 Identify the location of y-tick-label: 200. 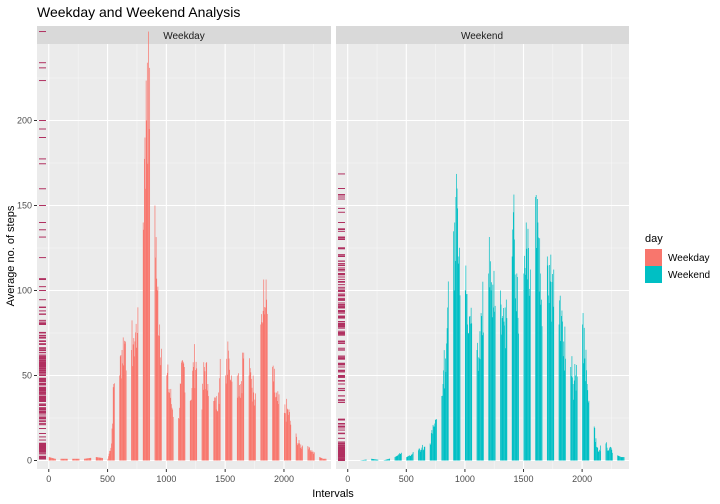
(24, 121).